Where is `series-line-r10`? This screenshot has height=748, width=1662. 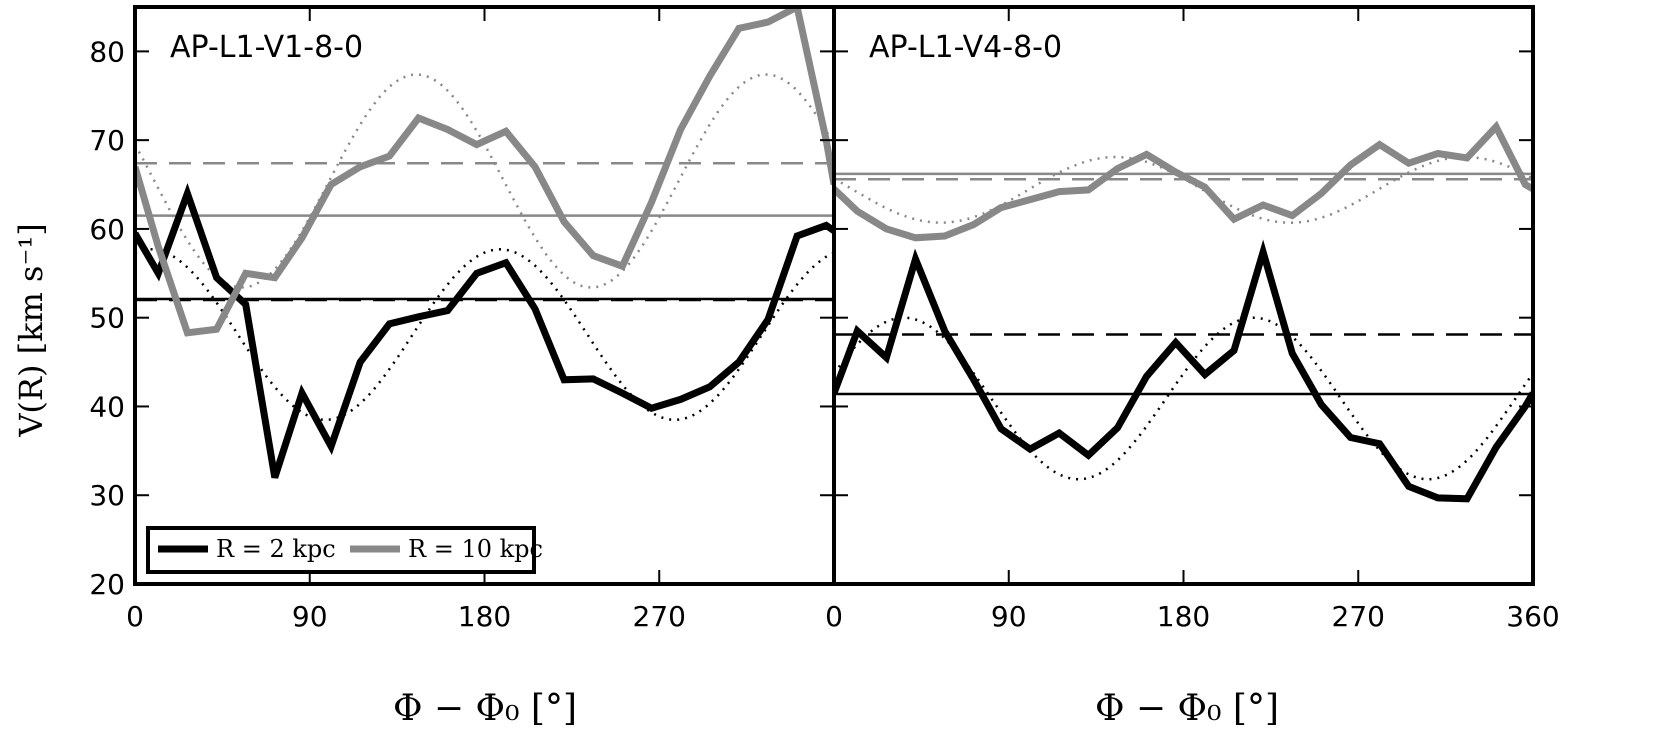
series-line-r10 is located at coordinates (1183, 181).